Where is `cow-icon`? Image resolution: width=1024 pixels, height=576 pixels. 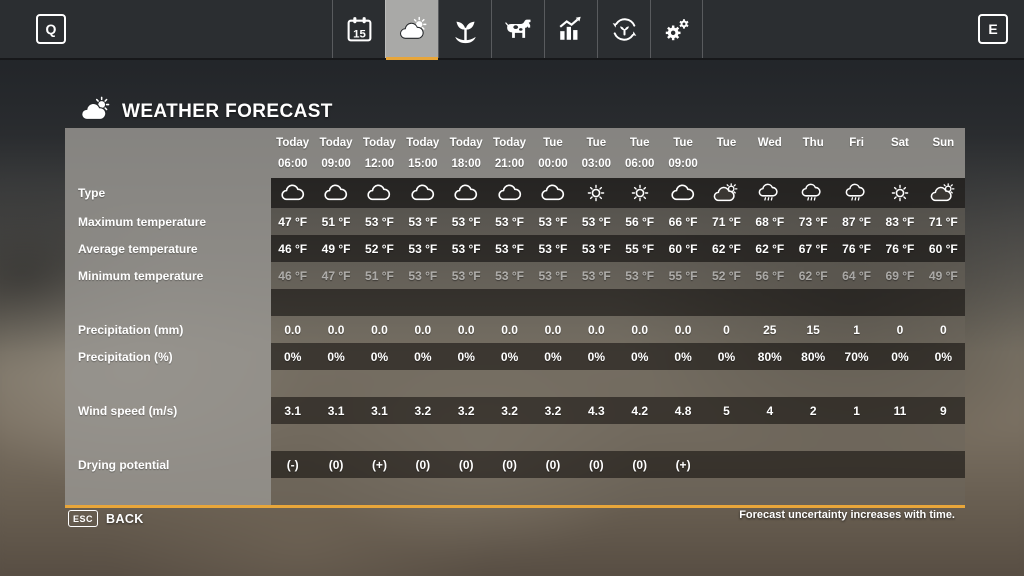 cow-icon is located at coordinates (518, 29).